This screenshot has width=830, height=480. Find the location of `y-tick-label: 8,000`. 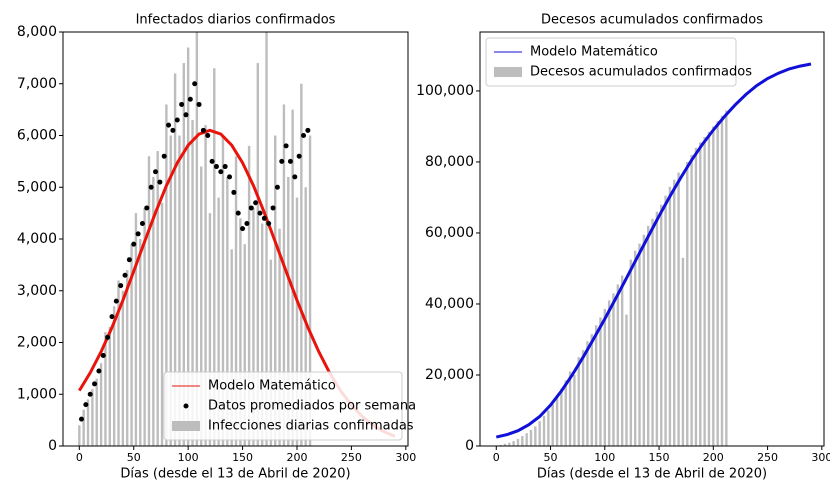

y-tick-label: 8,000 is located at coordinates (37, 32).